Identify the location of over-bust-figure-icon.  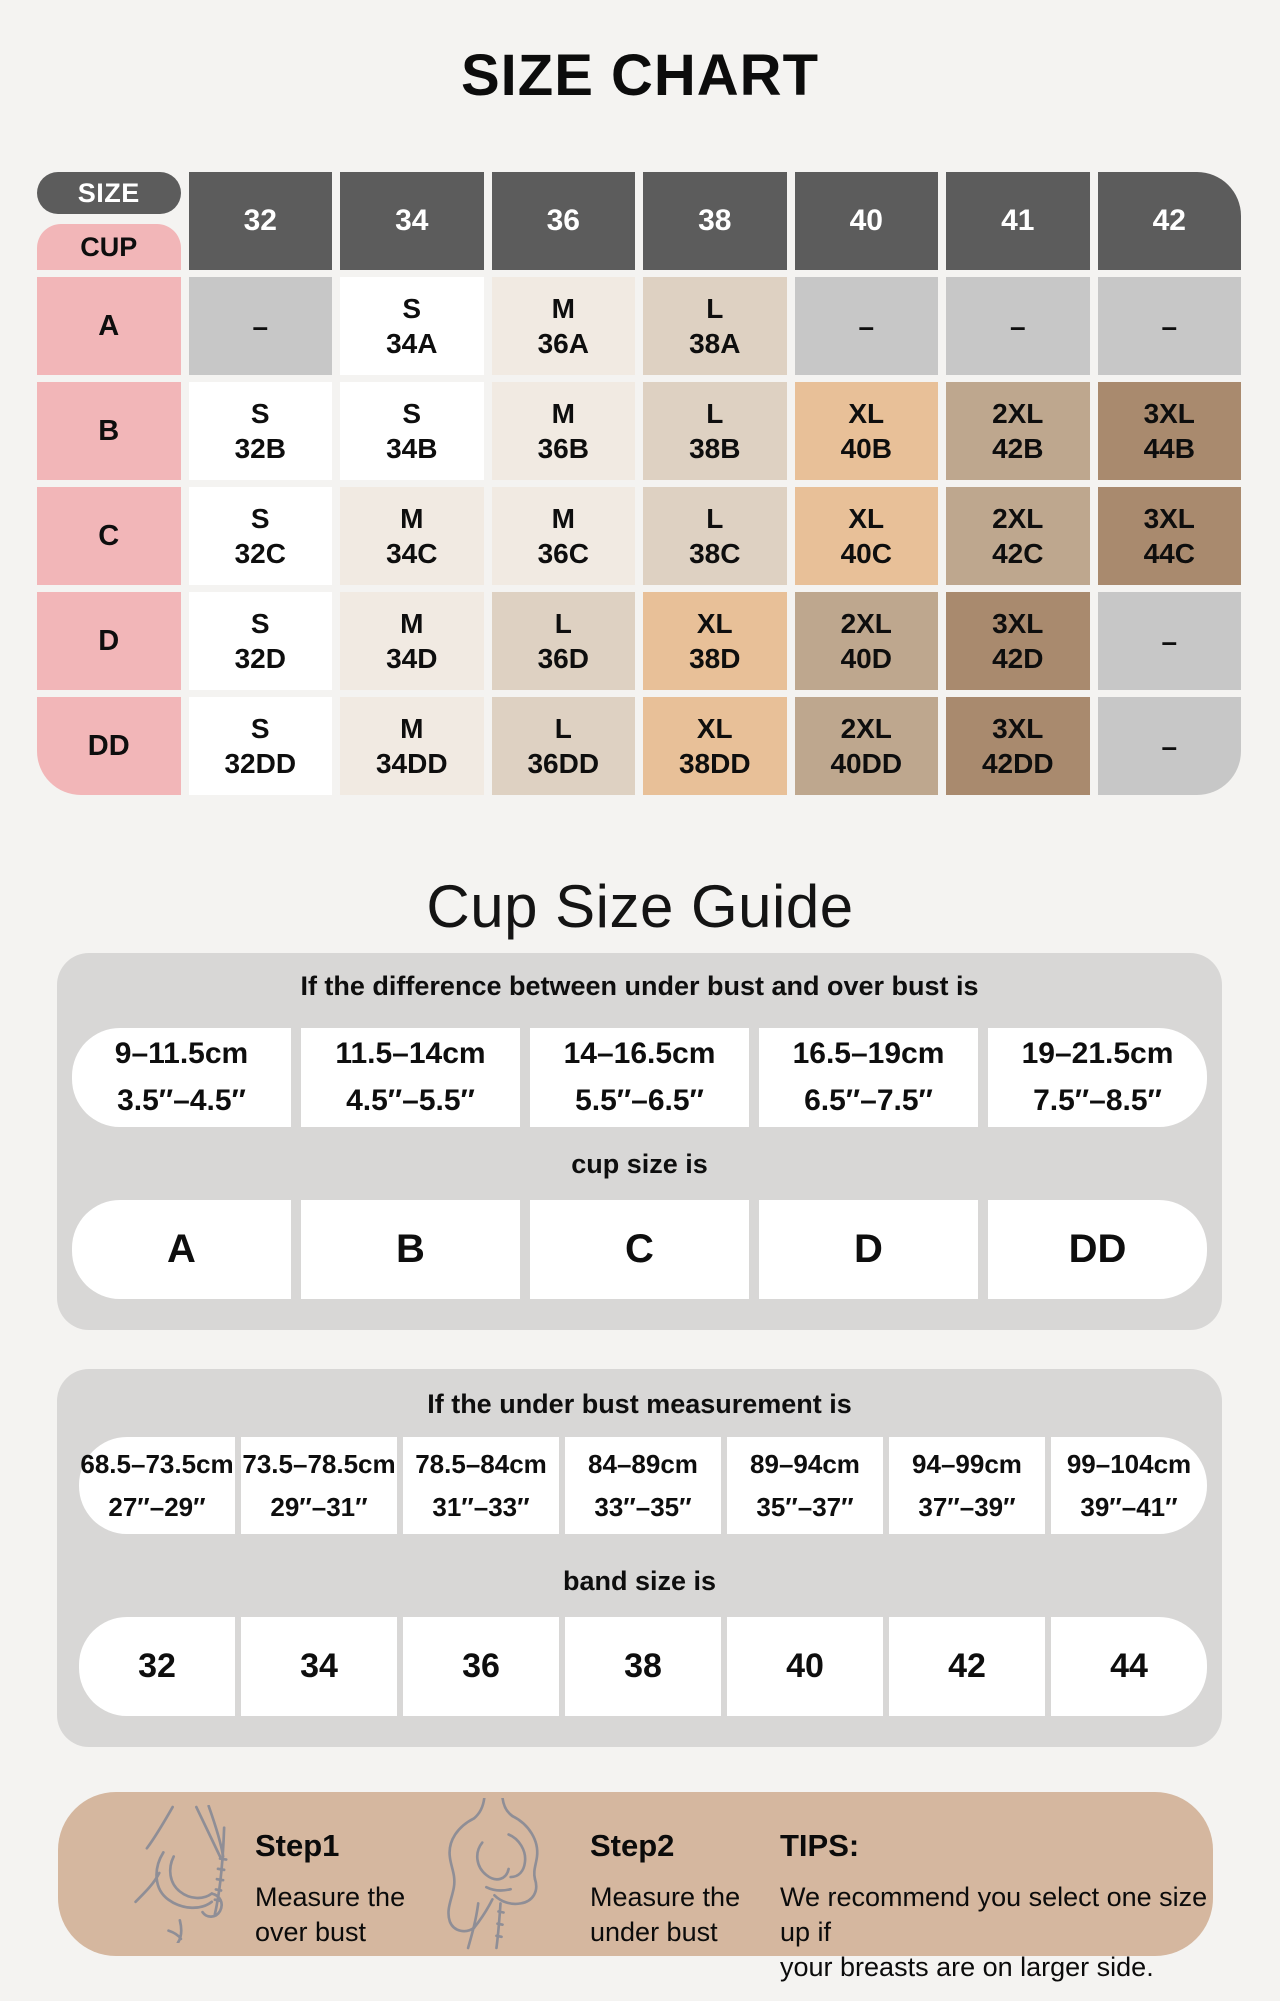
(181, 1874).